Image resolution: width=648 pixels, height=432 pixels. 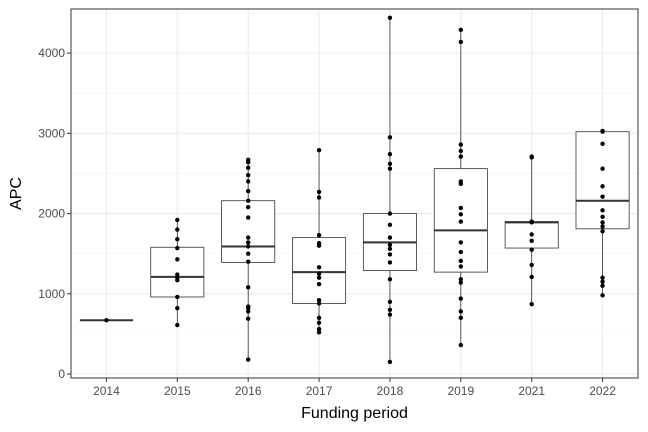 What do you see at coordinates (177, 391) in the screenshot?
I see `x-tick-label: 2015` at bounding box center [177, 391].